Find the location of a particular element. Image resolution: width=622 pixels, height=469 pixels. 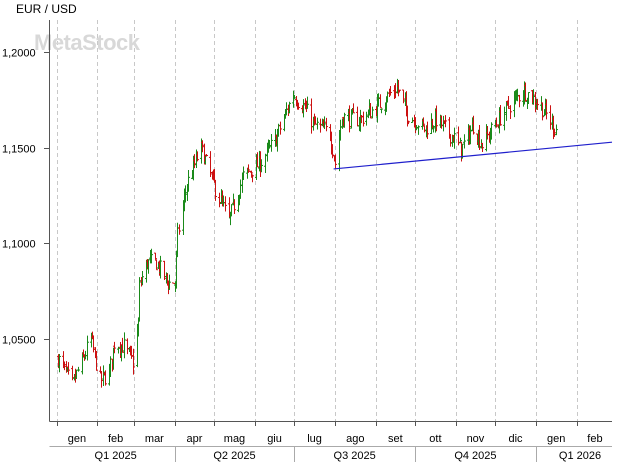

month-label: ott is located at coordinates (435, 439).